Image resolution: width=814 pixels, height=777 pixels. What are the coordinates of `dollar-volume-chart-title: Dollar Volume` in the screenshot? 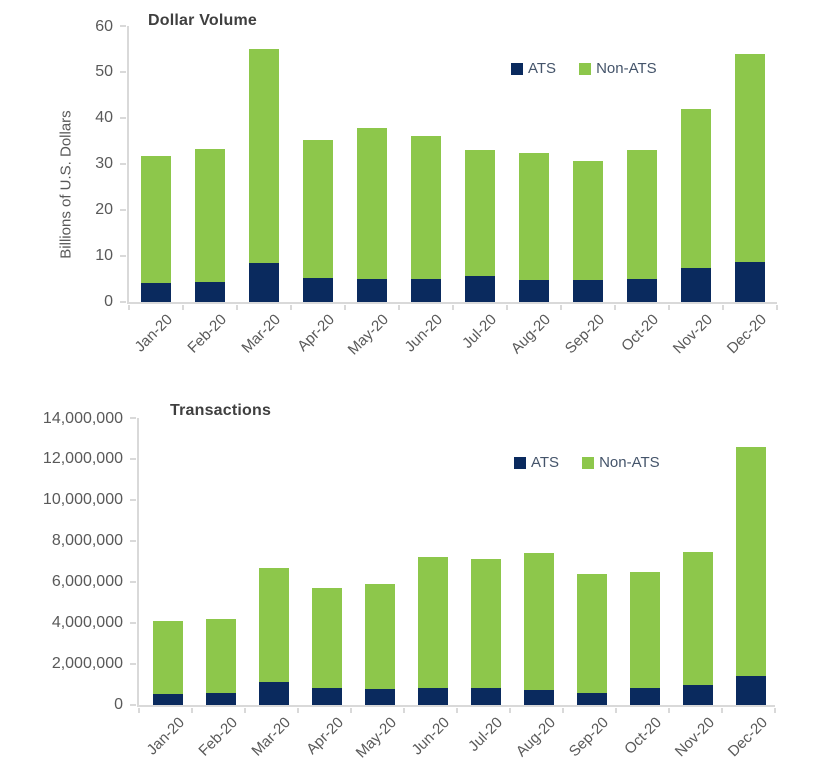 It's located at (202, 20).